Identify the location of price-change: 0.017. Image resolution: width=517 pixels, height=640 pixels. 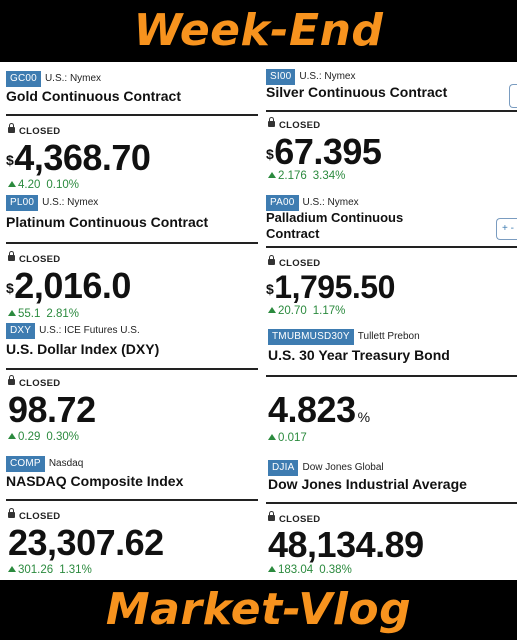
(287, 438).